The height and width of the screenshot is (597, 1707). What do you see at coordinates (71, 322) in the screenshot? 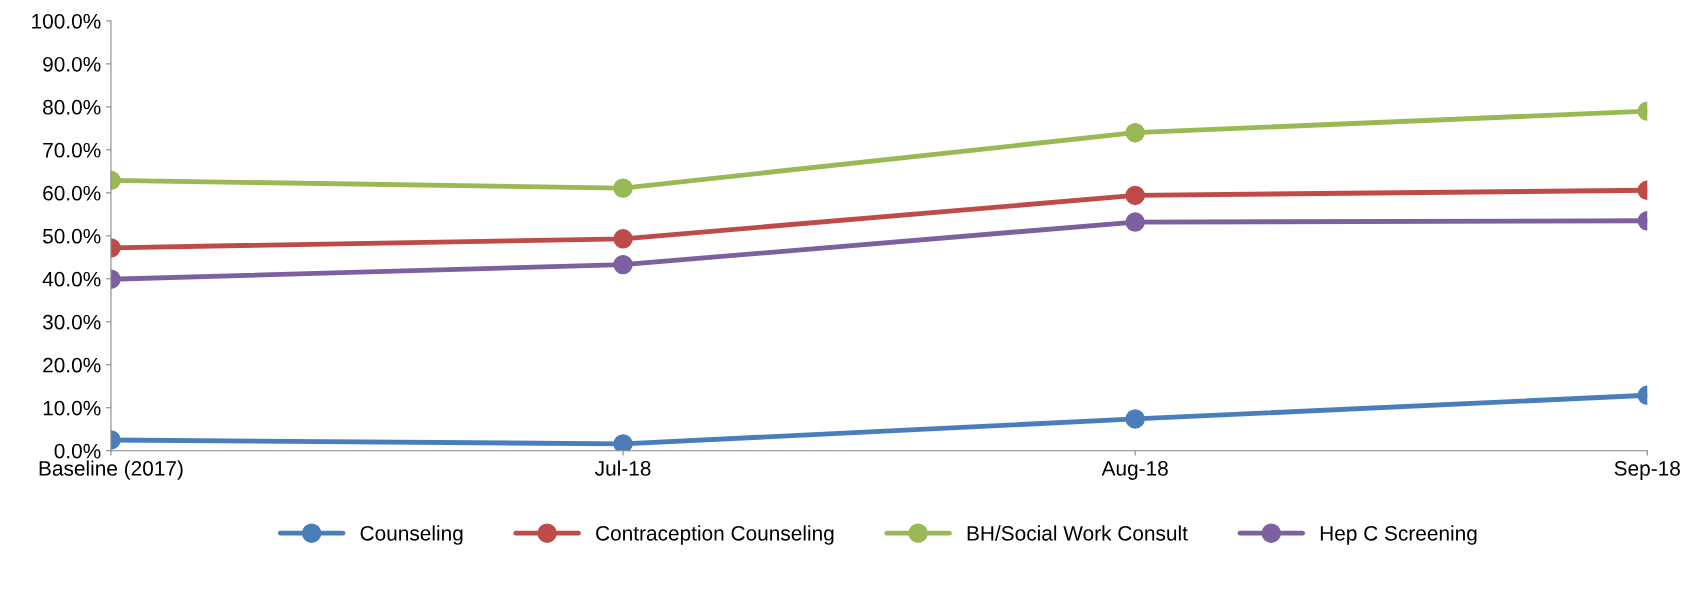
I see `y-tick-label: 30.0%` at bounding box center [71, 322].